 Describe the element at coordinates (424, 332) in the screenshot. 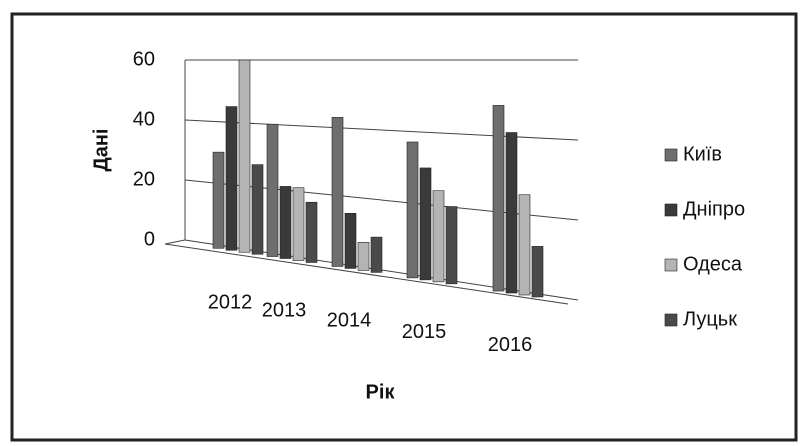

I see `x-tick-label: 2015` at that location.